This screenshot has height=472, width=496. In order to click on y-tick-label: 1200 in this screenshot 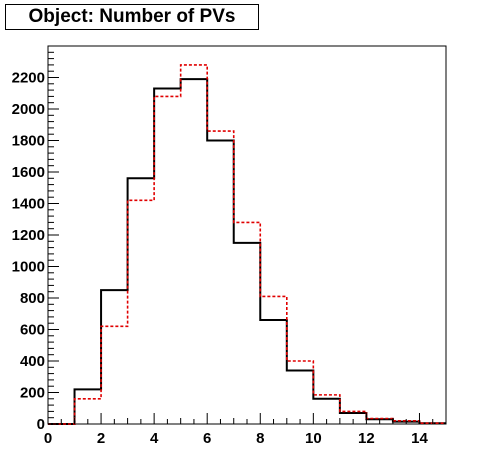, I will do `click(28, 235)`.